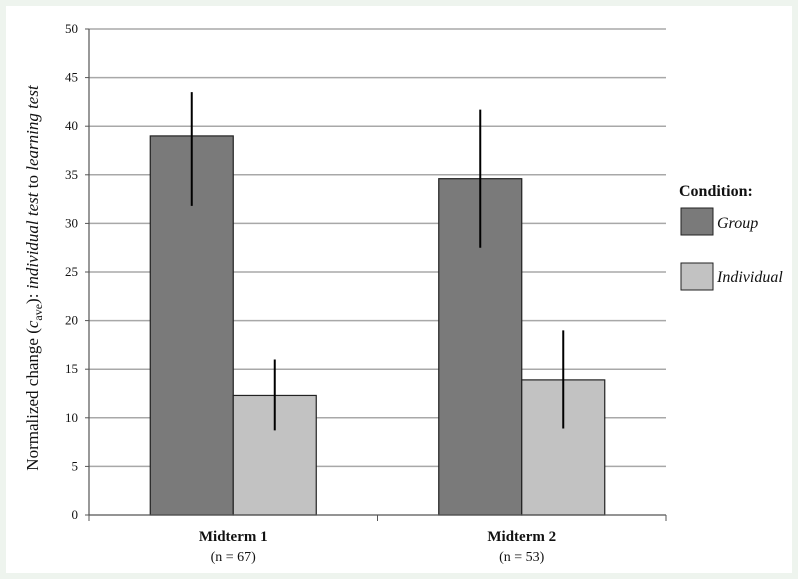 The image size is (798, 579). Describe the element at coordinates (697, 221) in the screenshot. I see `legend-swatch-group` at that location.